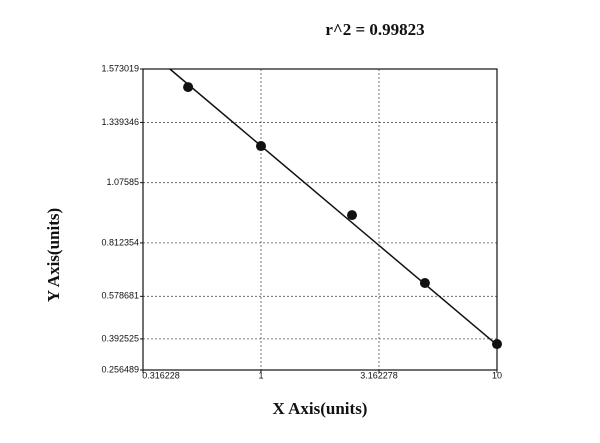 This screenshot has height=443, width=600. I want to click on x-tick-label: 0.316228, so click(161, 375).